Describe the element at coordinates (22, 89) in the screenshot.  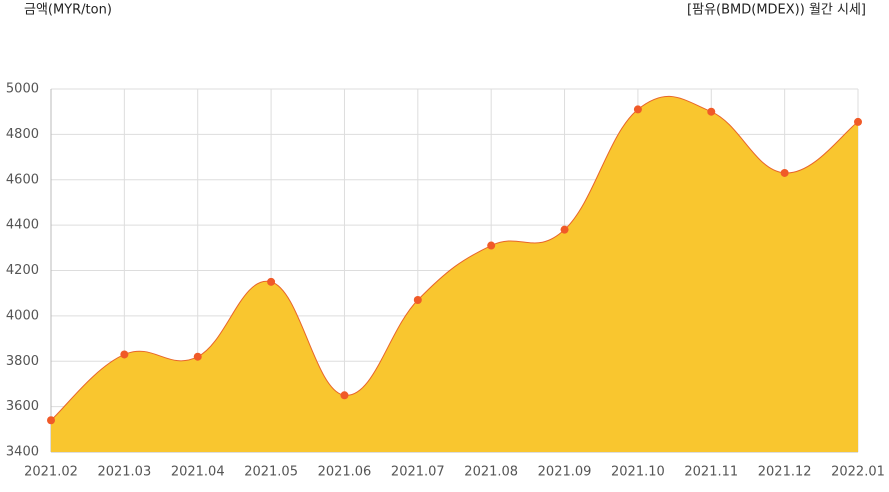
I see `y-tick-label: 5000` at that location.